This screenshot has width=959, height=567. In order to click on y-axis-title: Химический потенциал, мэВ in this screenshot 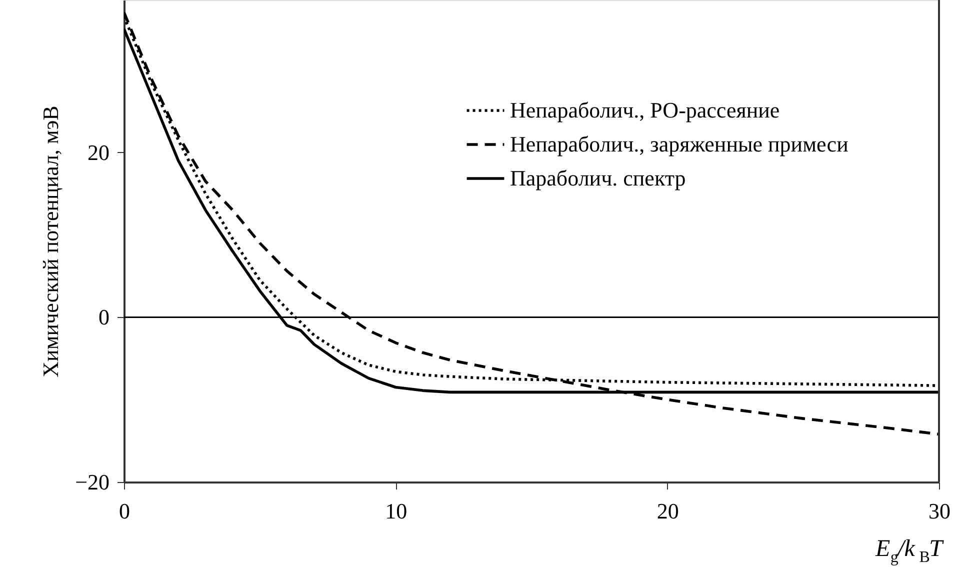, I will do `click(51, 242)`.